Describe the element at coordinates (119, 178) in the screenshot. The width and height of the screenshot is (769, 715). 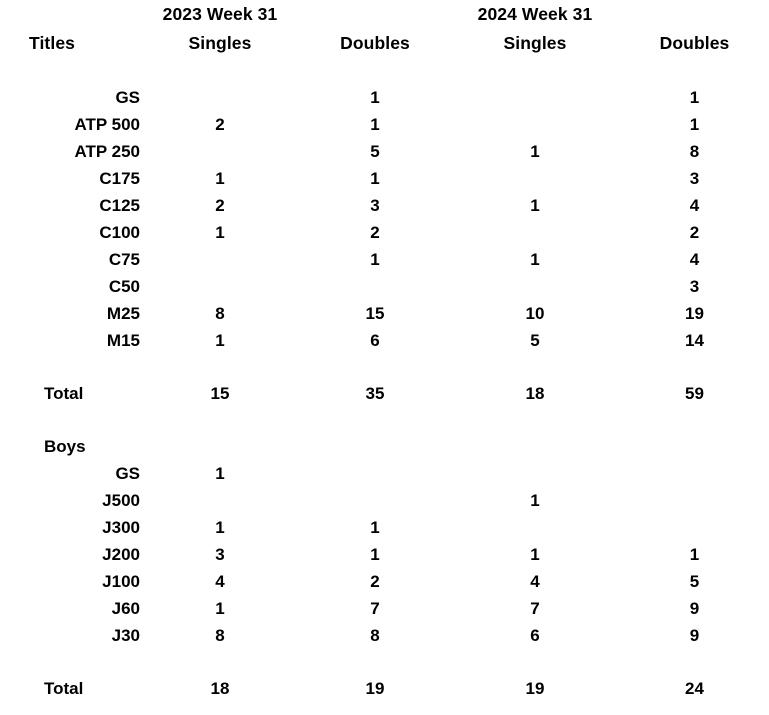
I see `row-label: C175` at that location.